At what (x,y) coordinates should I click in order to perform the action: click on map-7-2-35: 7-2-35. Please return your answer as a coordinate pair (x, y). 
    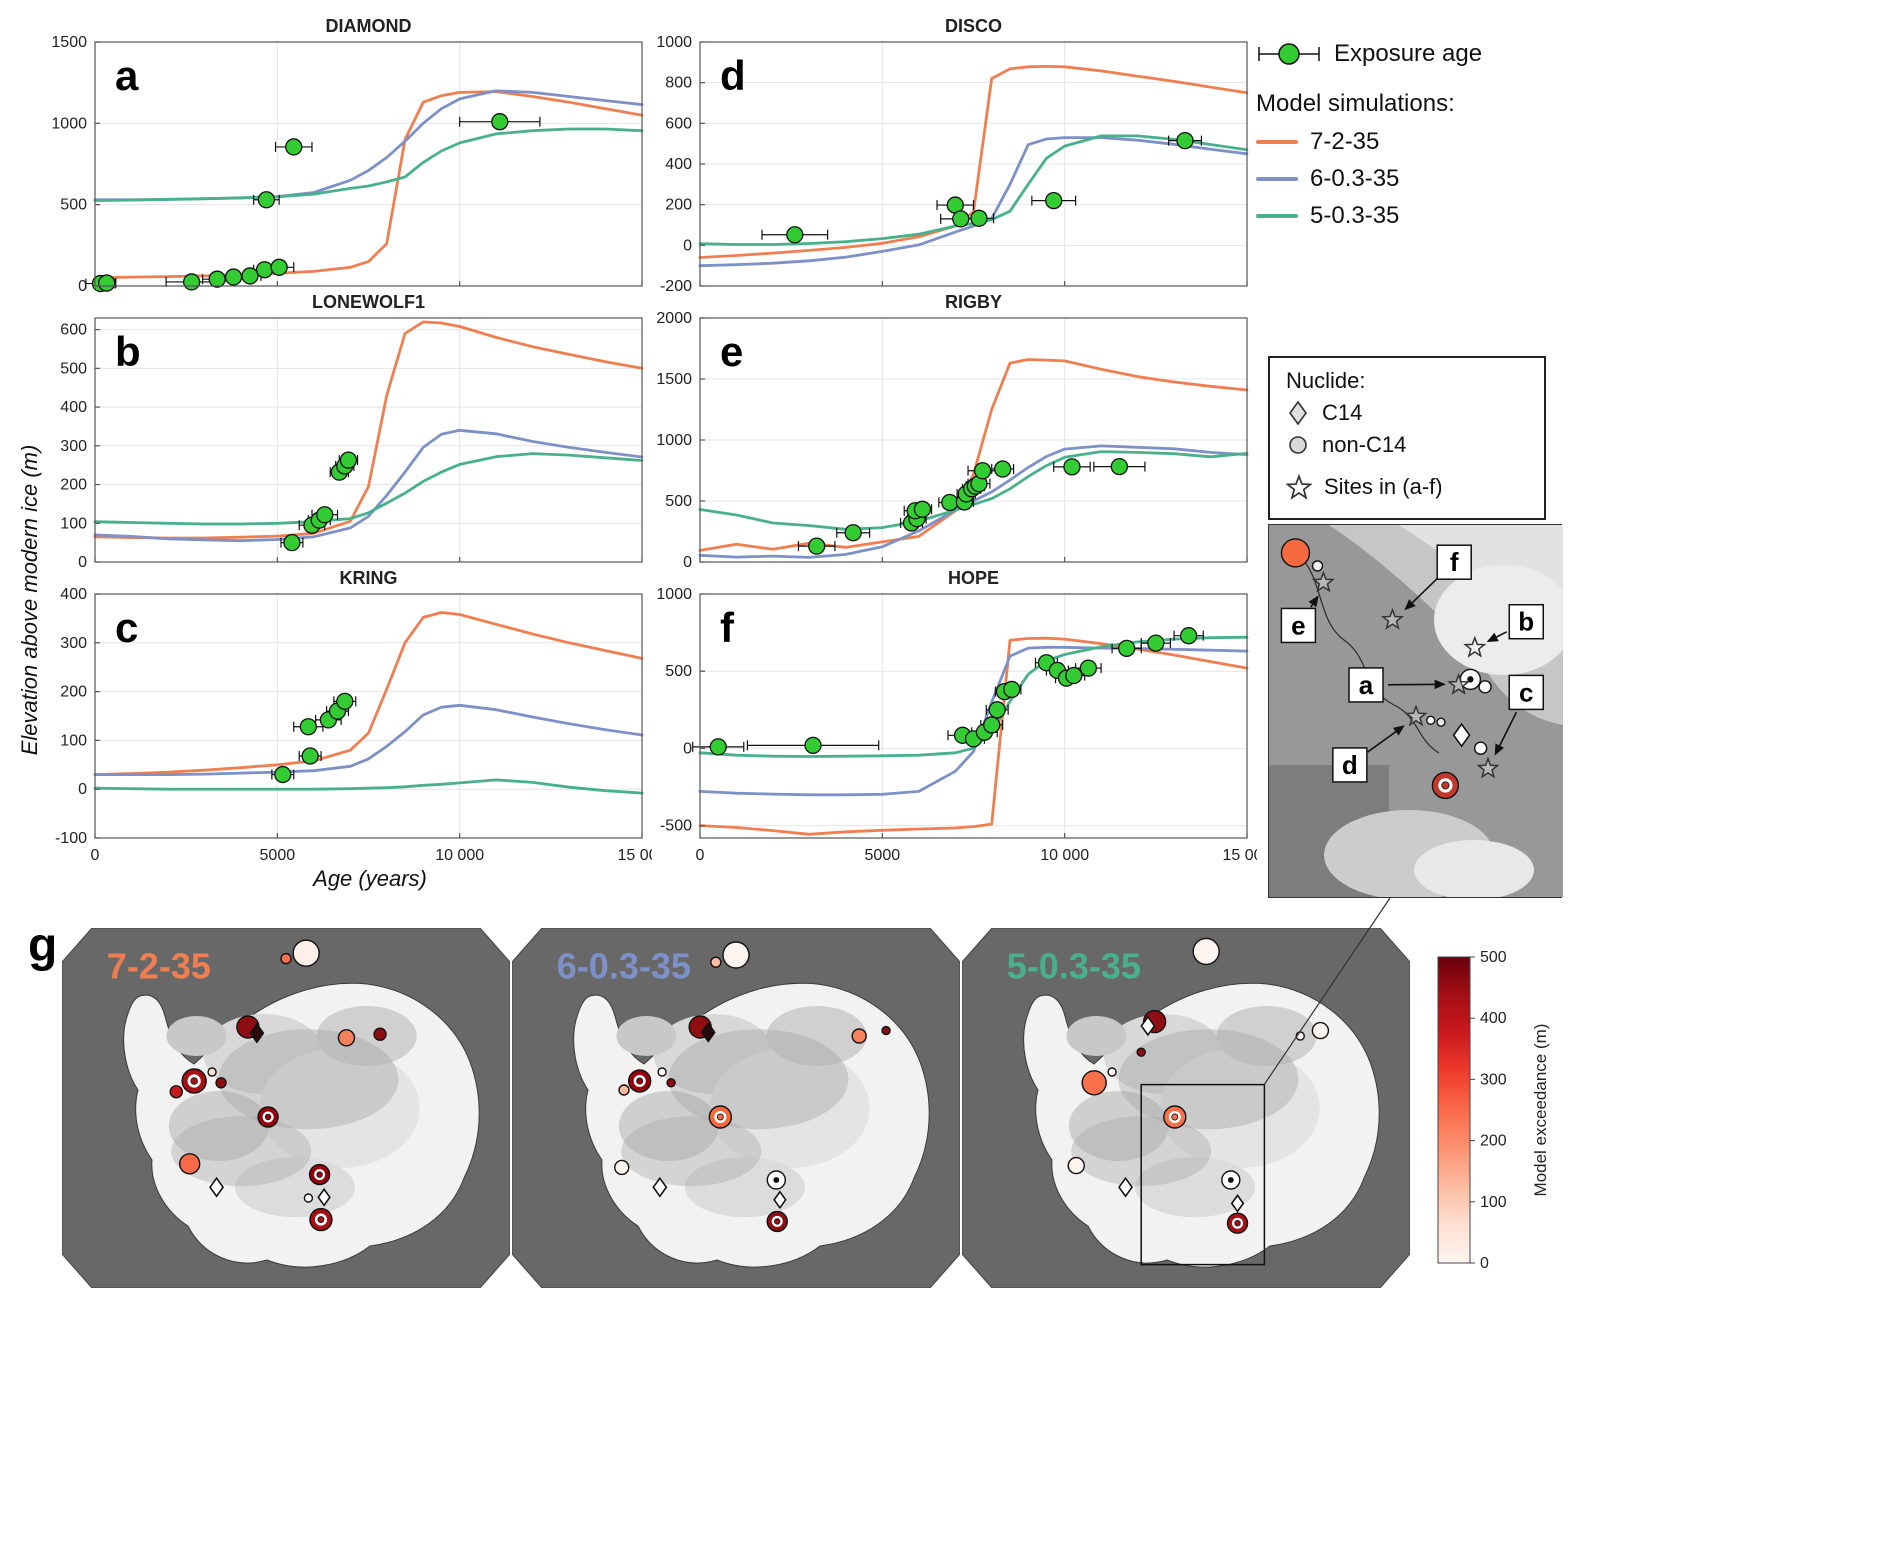
    Looking at the image, I should click on (286, 1108).